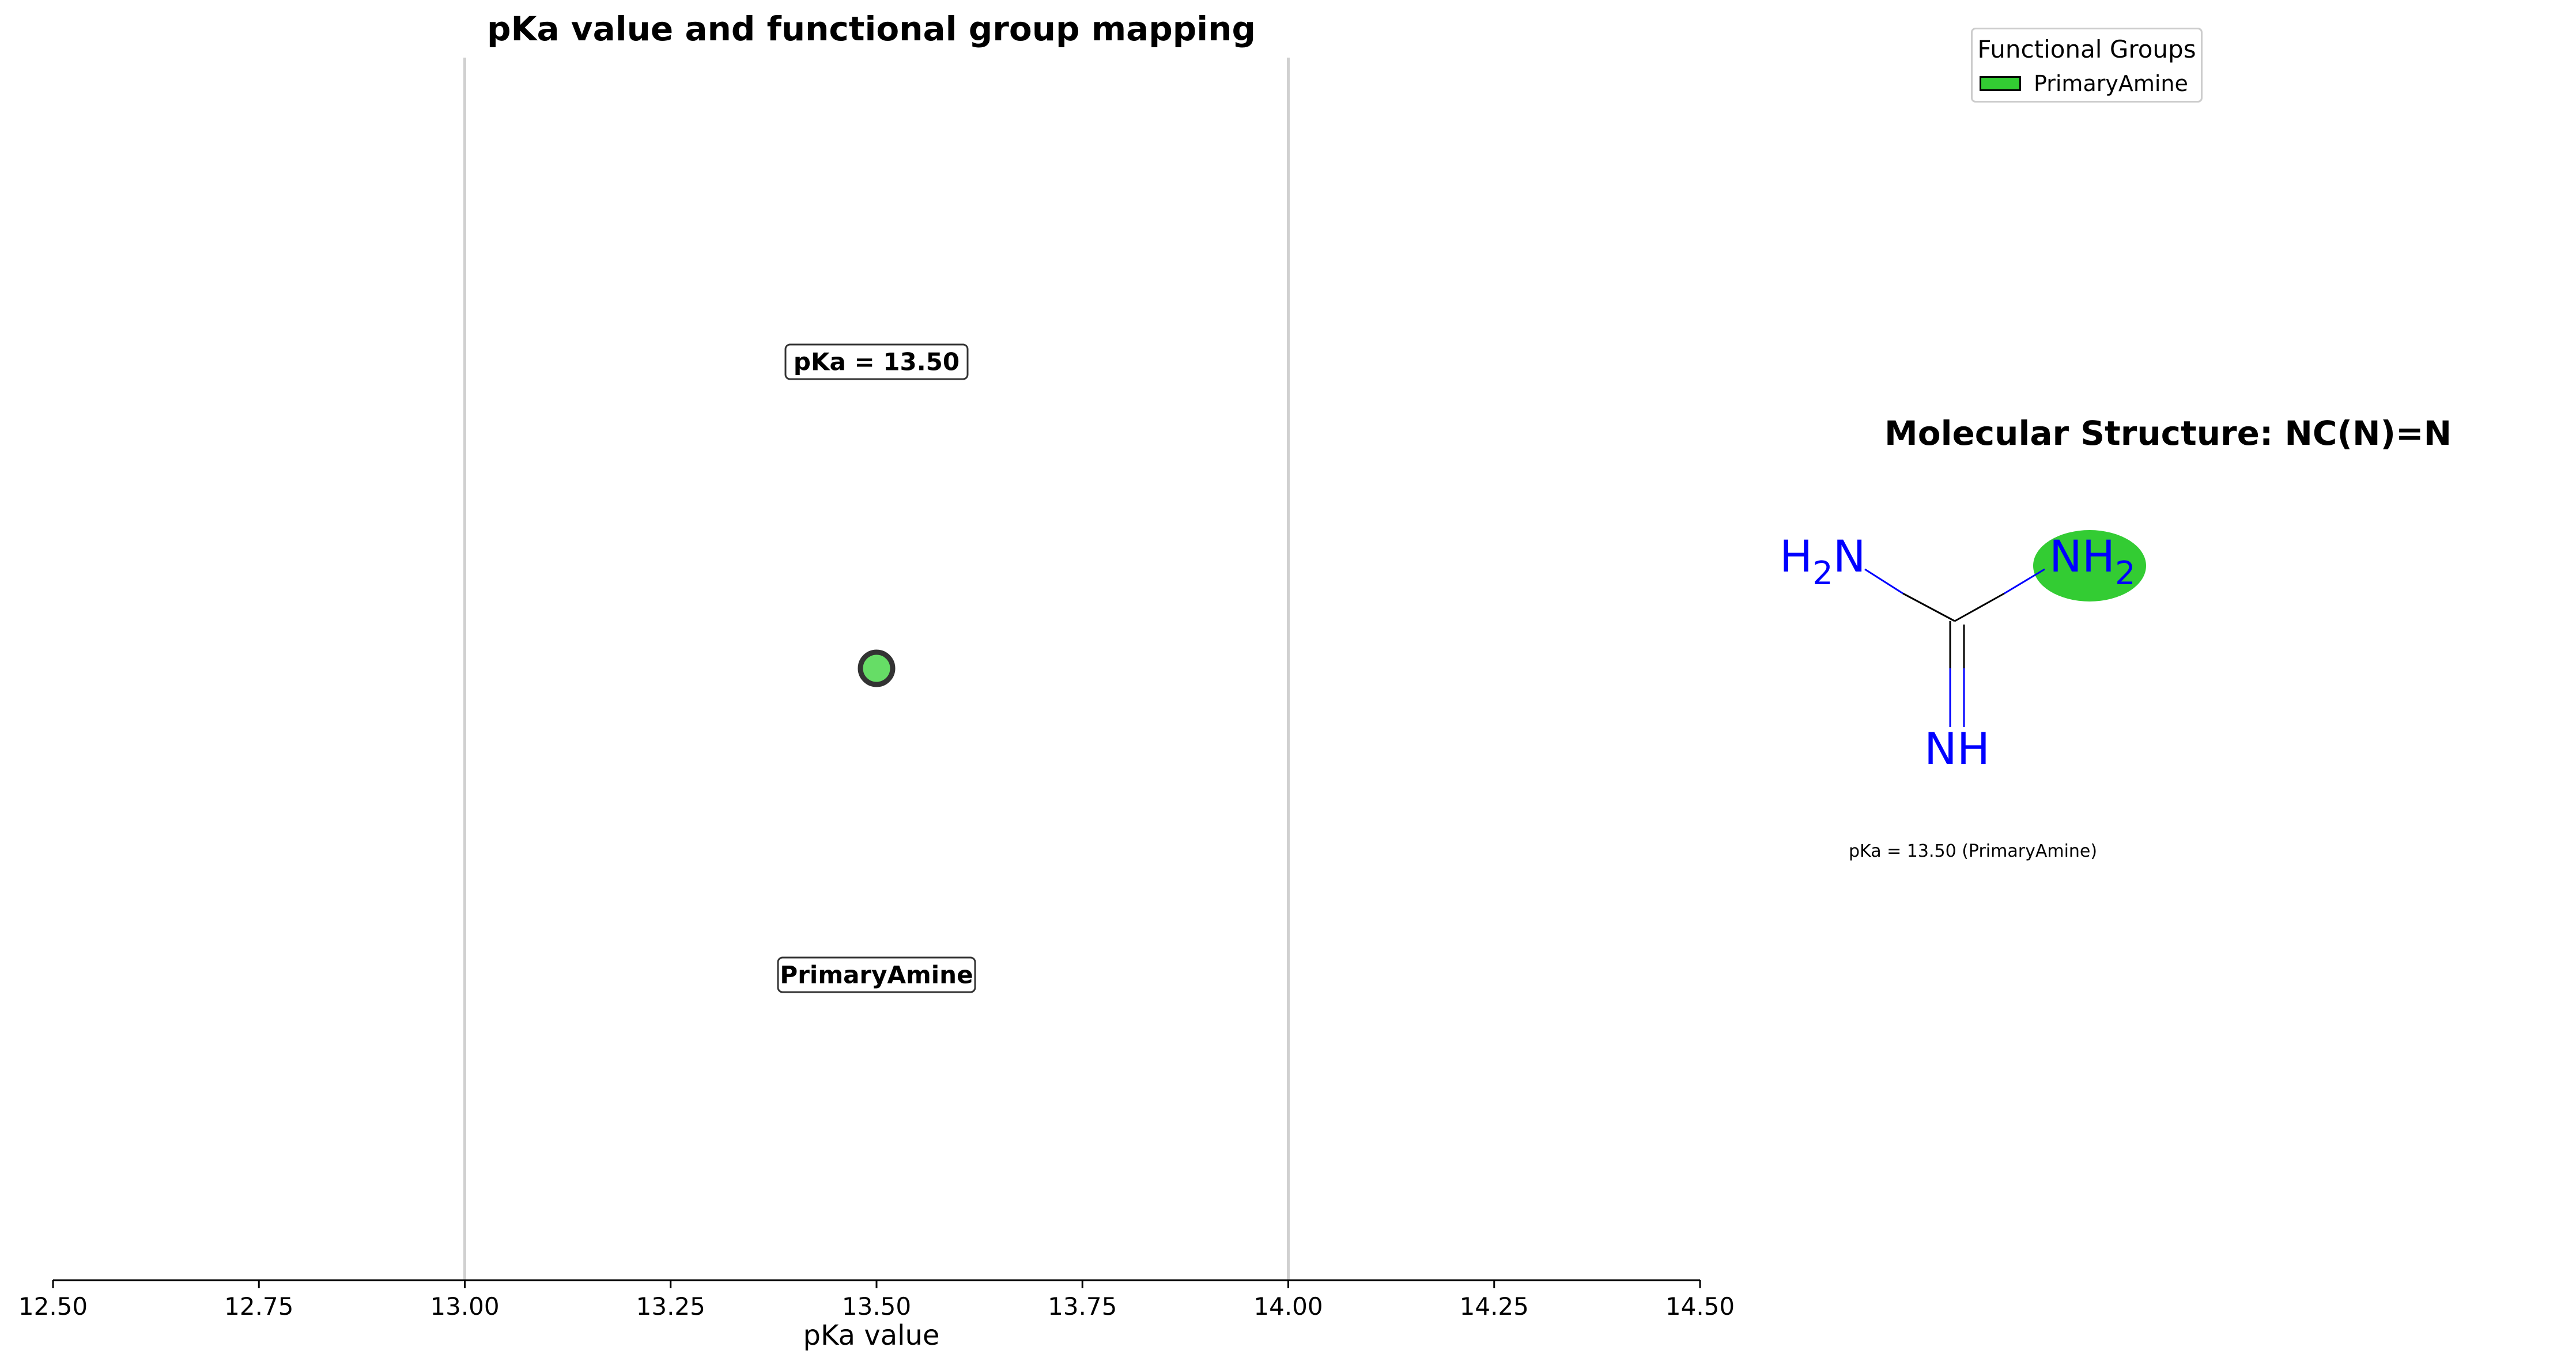 This screenshot has width=2576, height=1362. Describe the element at coordinates (1082, 1306) in the screenshot. I see `x-tick-label: 13.75` at that location.